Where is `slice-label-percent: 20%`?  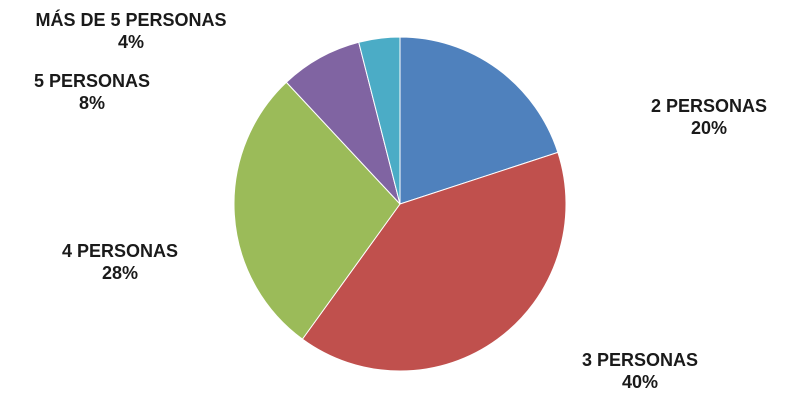
slice-label-percent: 20% is located at coordinates (709, 128).